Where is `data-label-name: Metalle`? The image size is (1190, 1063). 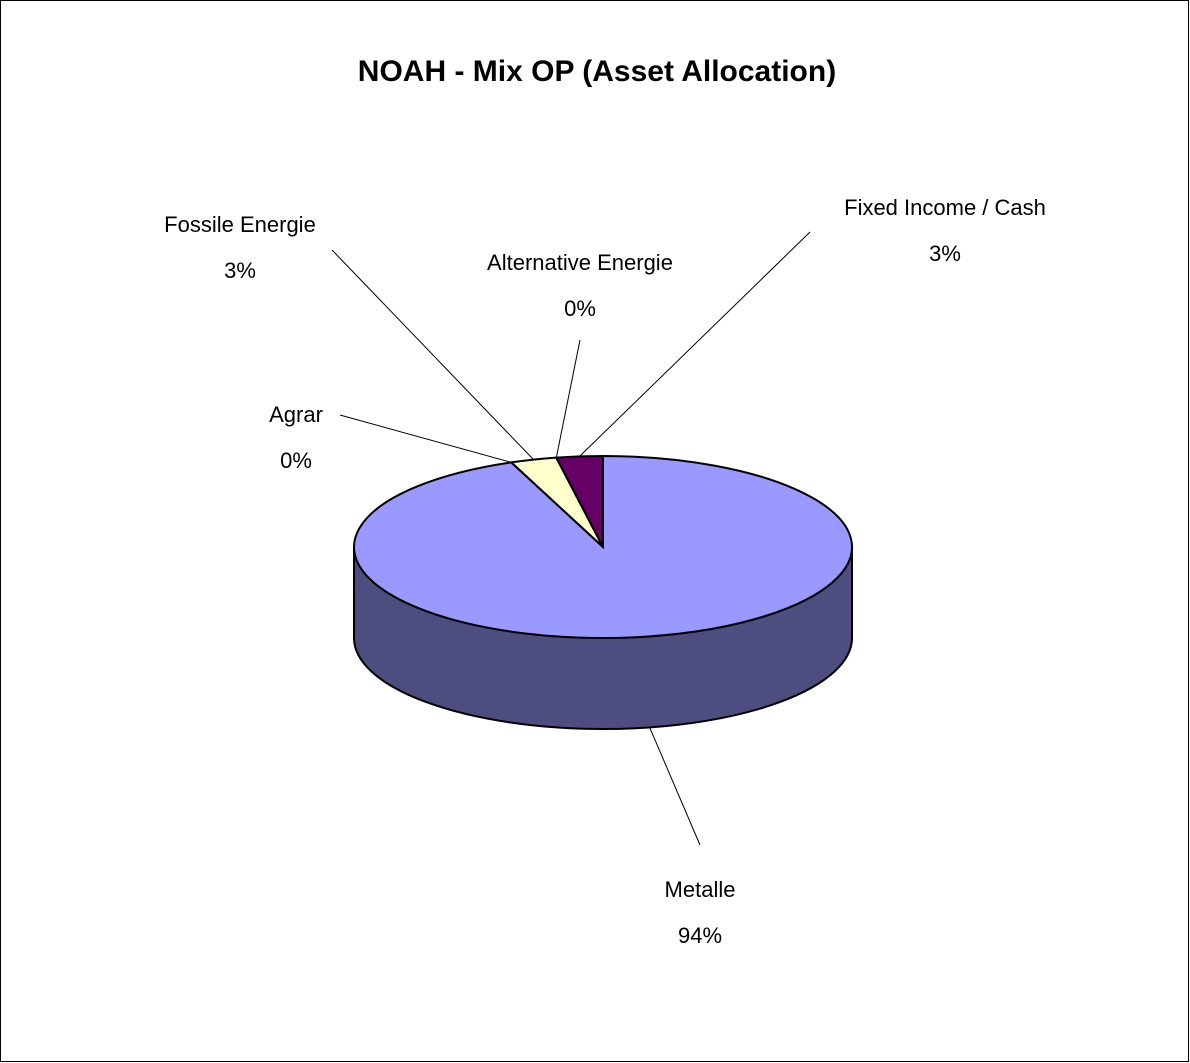
data-label-name: Metalle is located at coordinates (700, 889).